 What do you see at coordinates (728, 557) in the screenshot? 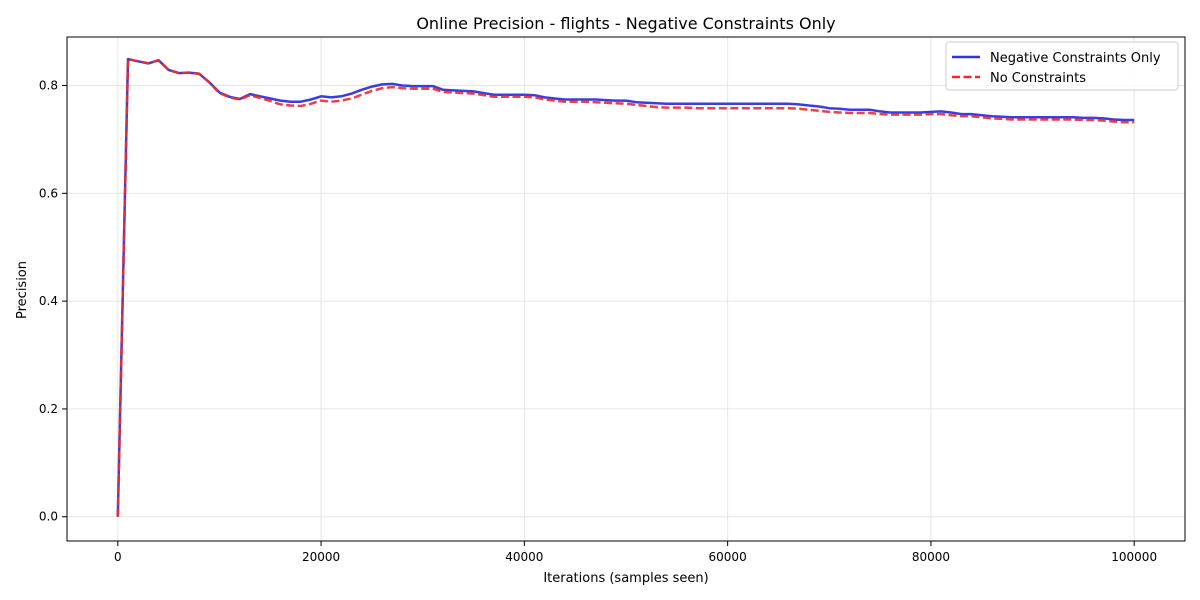
I see `x-tick-label: 60000` at bounding box center [728, 557].